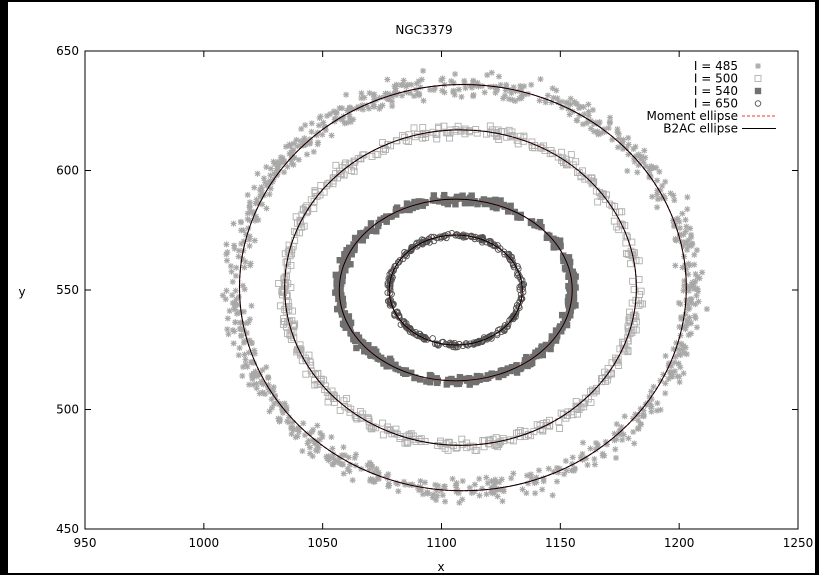 This screenshot has width=819, height=575. Describe the element at coordinates (67, 410) in the screenshot. I see `y-tick-label: 500` at that location.